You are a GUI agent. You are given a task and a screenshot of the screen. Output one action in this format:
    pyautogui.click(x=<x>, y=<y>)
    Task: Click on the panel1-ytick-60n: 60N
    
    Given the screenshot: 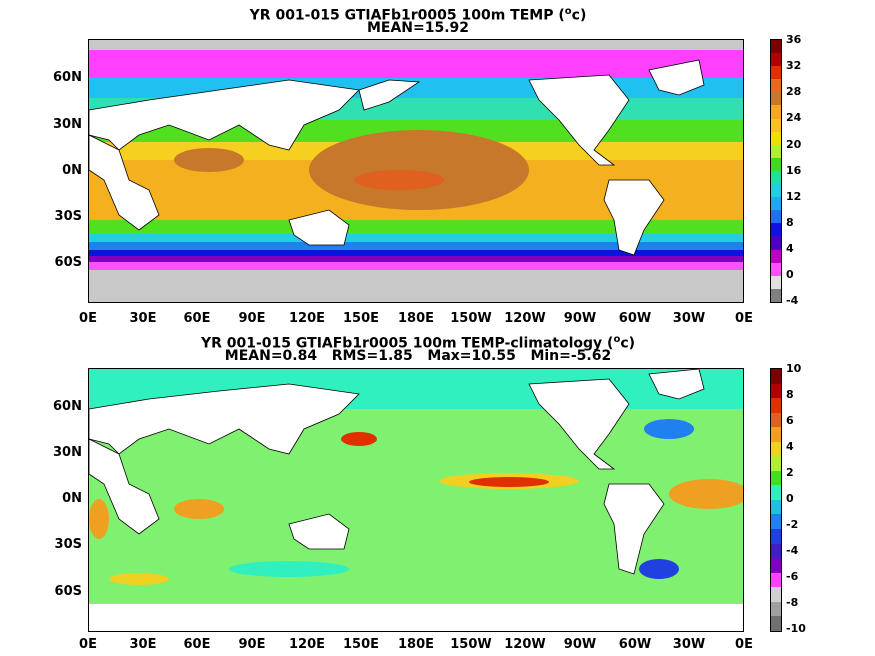 What is the action you would take?
    pyautogui.click(x=67, y=77)
    